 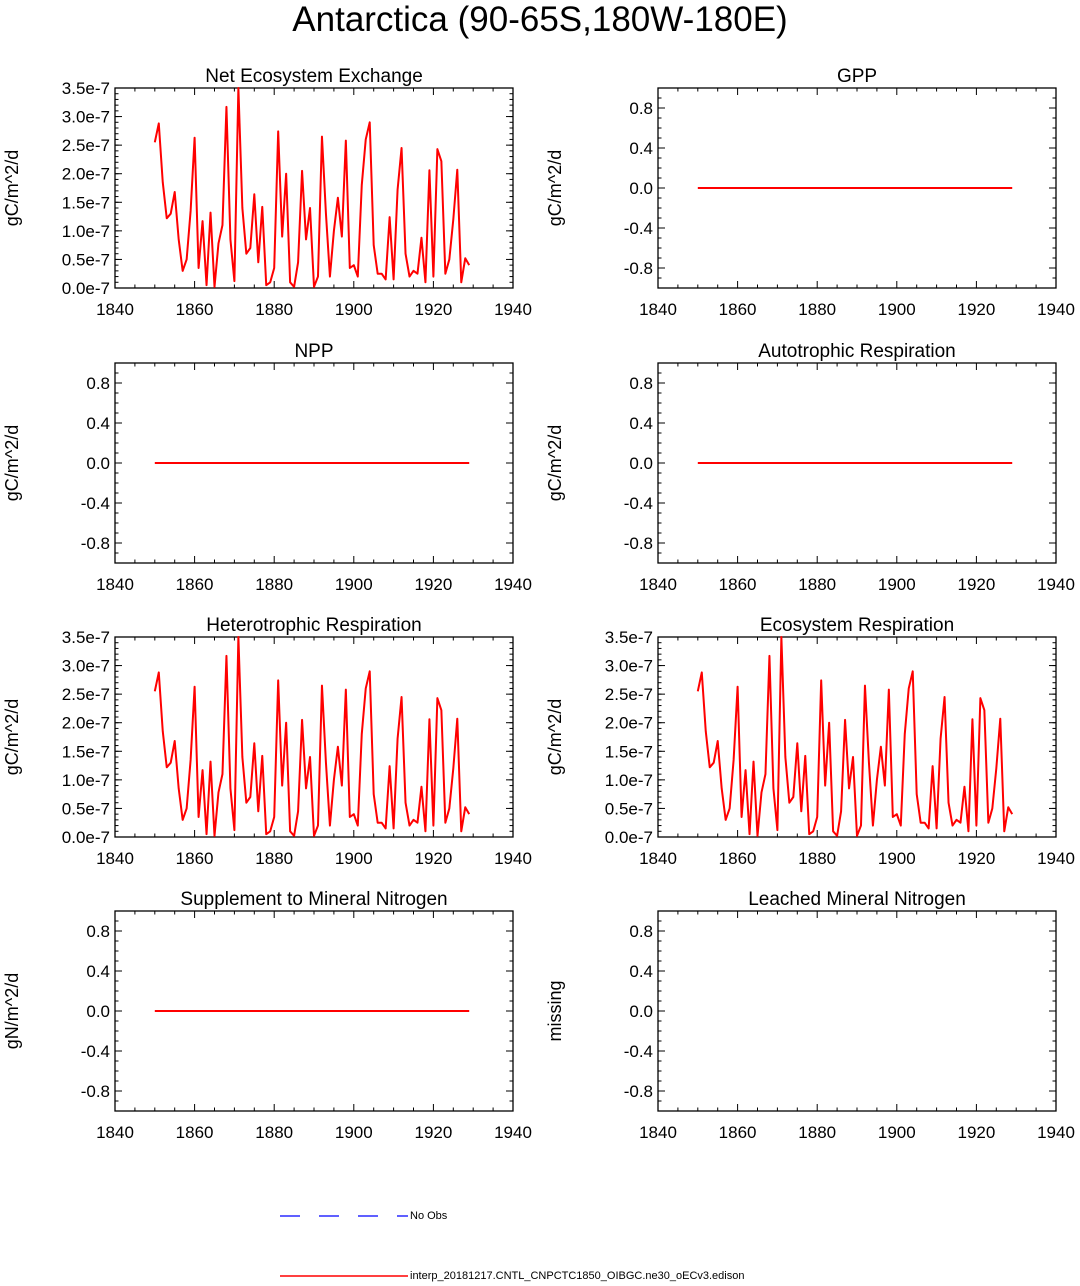 What do you see at coordinates (313, 899) in the screenshot?
I see `panel-supplement-to-mineral-nitrogen-title: Supplement to Mineral Nitrogen` at bounding box center [313, 899].